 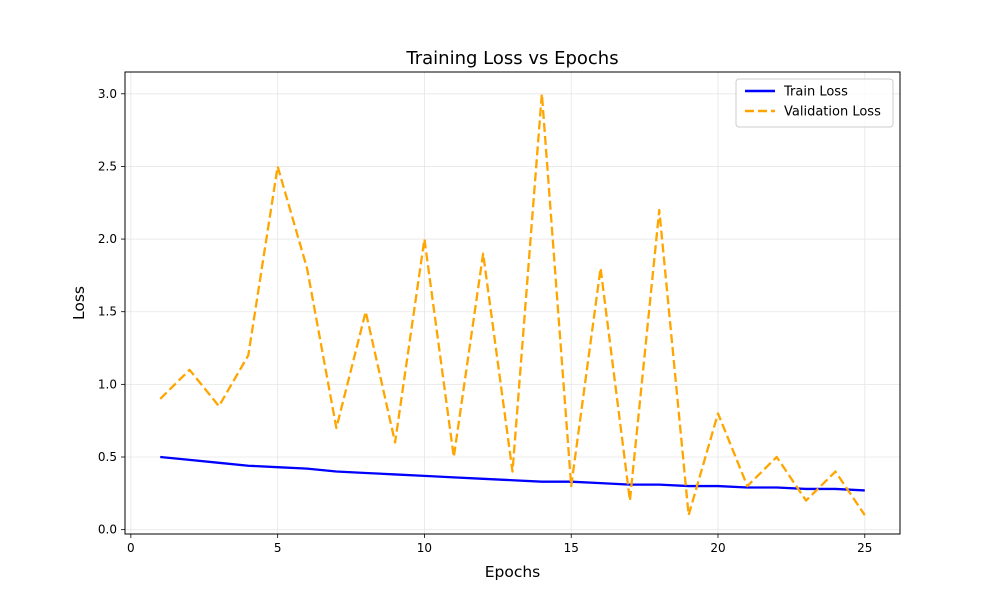 What do you see at coordinates (107, 94) in the screenshot?
I see `y-tick-label: 3.0` at bounding box center [107, 94].